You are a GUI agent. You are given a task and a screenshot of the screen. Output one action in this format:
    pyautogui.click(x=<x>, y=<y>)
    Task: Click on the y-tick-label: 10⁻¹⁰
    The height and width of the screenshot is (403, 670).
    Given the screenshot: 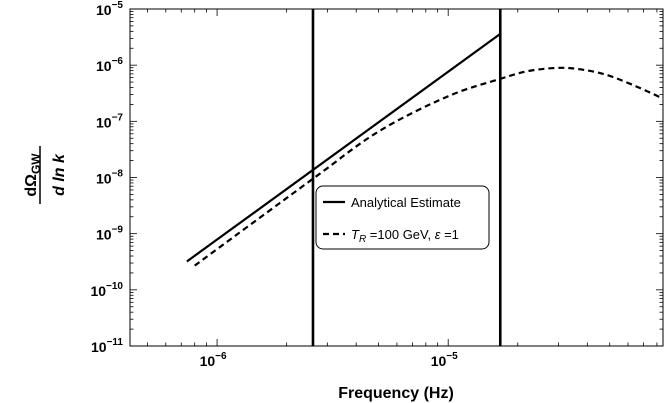 What is the action you would take?
    pyautogui.click(x=106, y=290)
    